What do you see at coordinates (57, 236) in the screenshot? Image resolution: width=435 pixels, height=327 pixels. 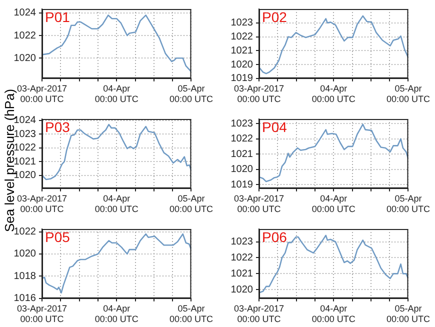 I see `chart-title: P05` at bounding box center [57, 236].